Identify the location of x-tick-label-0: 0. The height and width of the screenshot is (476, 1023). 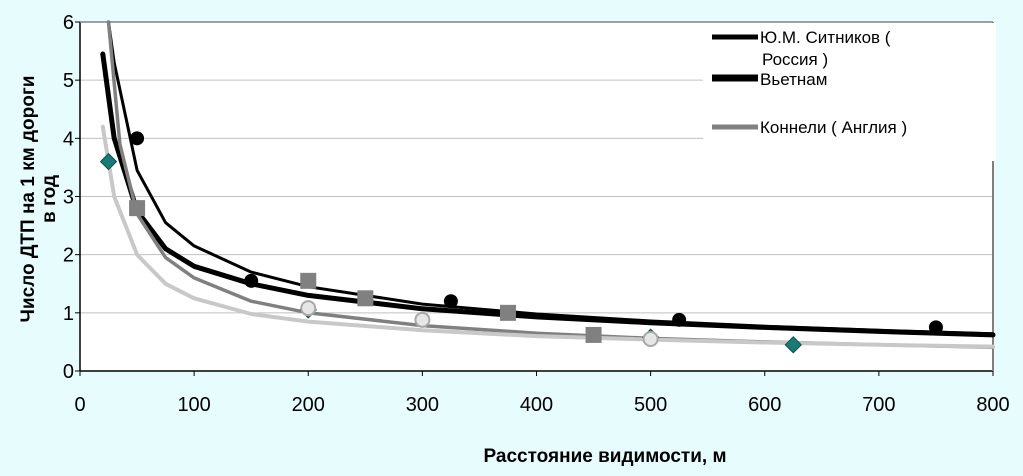
(79, 405).